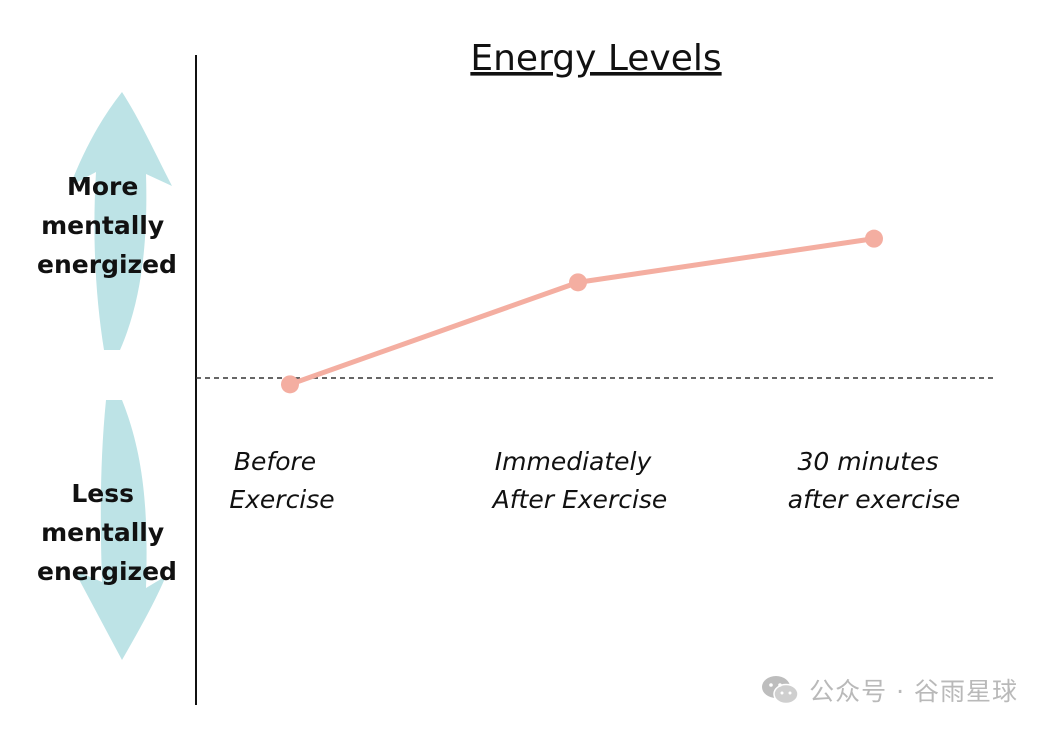  Describe the element at coordinates (102, 186) in the screenshot. I see `y-label-top-line-1: More` at that location.